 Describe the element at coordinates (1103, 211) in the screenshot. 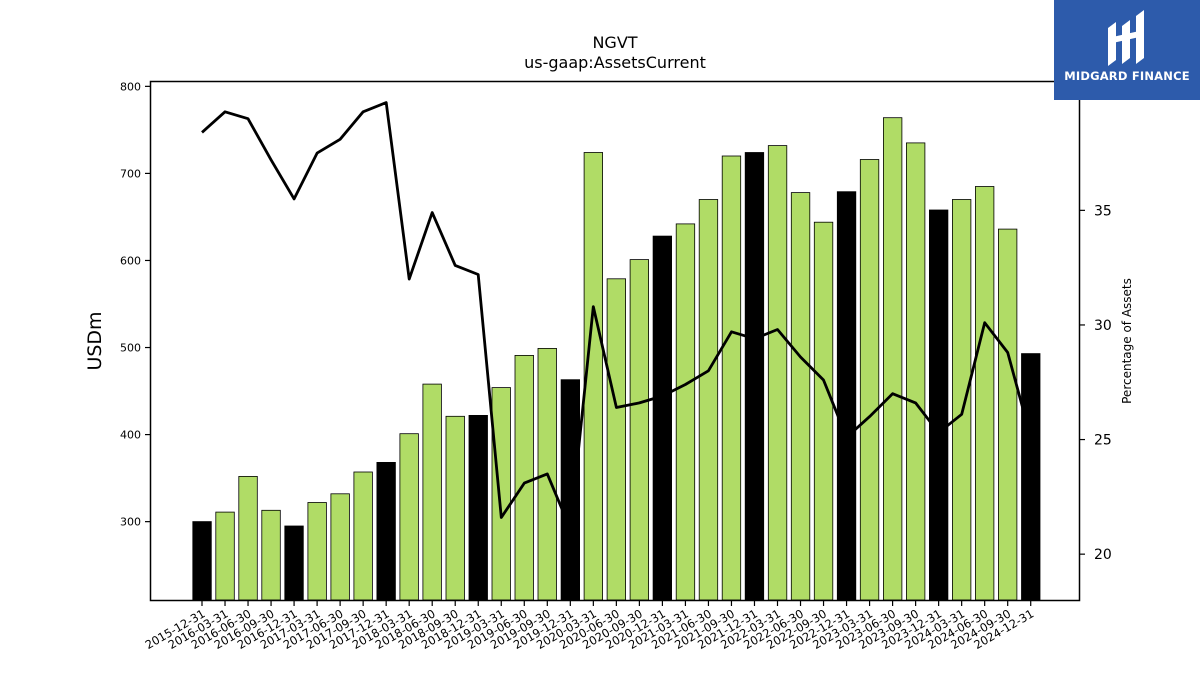

I see `y2-tick-label-35: 35` at that location.